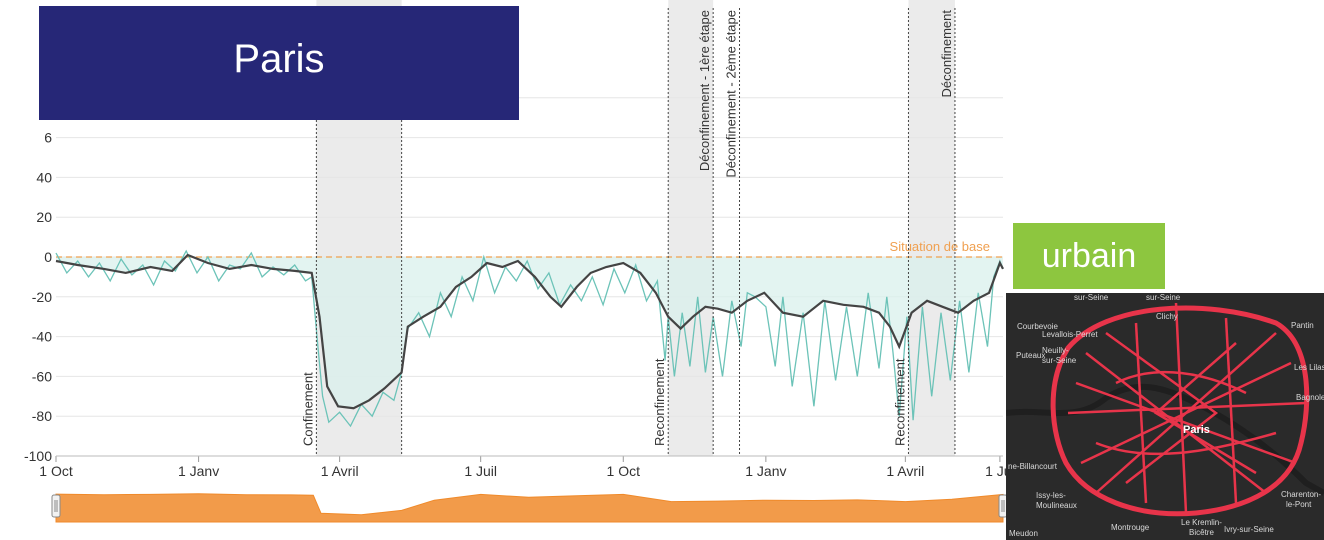  What do you see at coordinates (340, 471) in the screenshot?
I see `x-tick-label-2: 1 Avril` at bounding box center [340, 471].